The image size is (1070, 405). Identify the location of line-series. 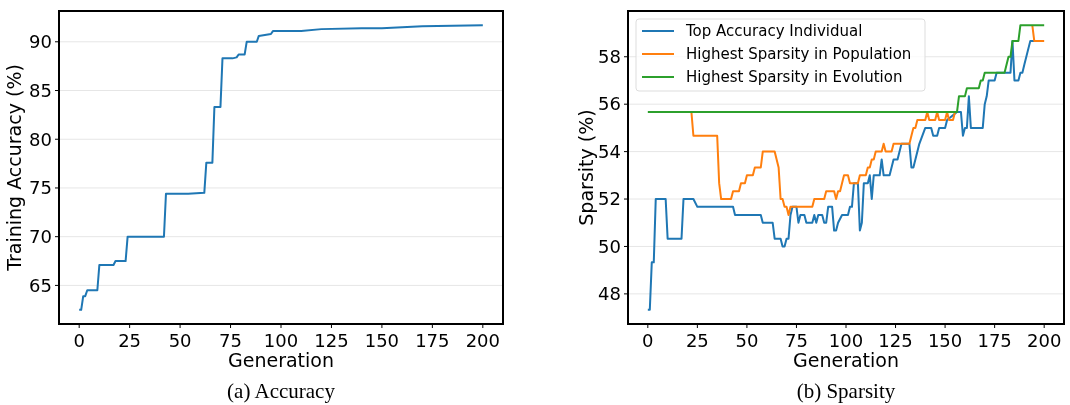
(846, 69).